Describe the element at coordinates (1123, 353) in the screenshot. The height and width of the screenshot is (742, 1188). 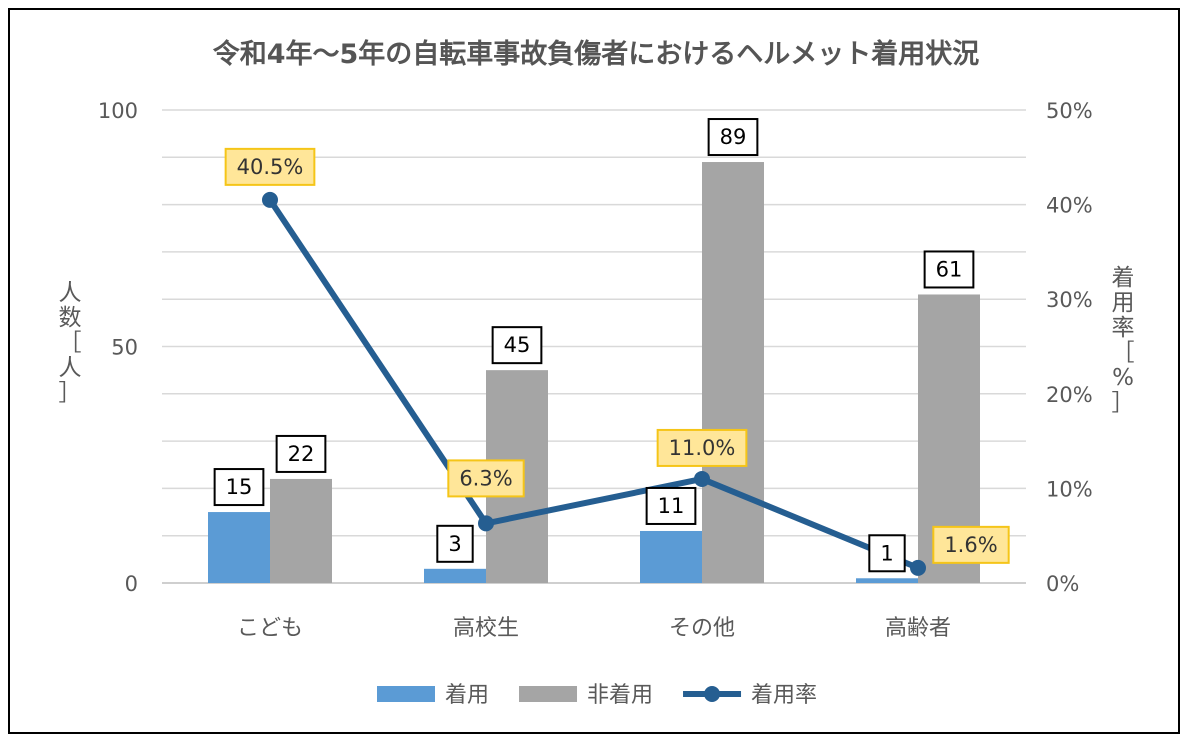
I see `y-right-axis-label-char: ［` at that location.